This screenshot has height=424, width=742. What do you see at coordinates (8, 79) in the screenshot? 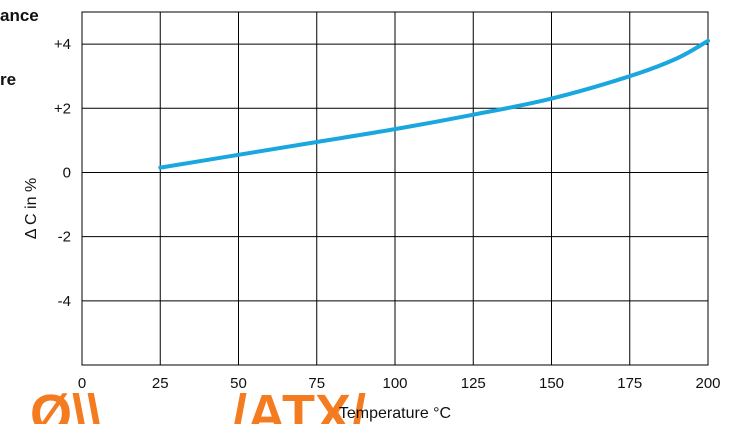
I see `side-text-line2: re` at bounding box center [8, 79].